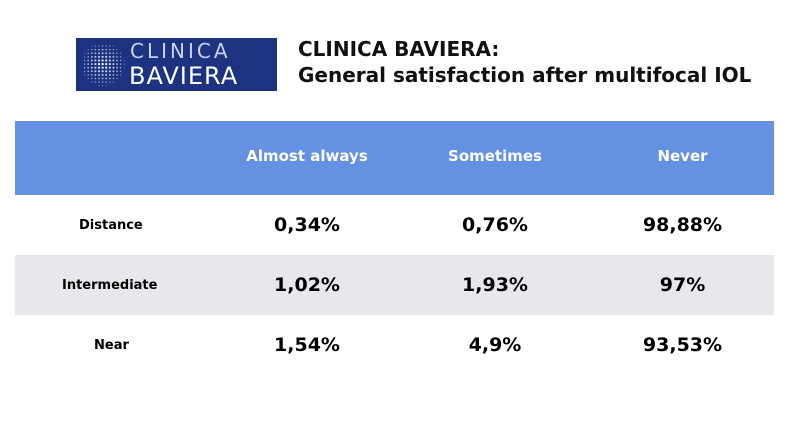 Image resolution: width=800 pixels, height=437 pixels. I want to click on row-label-cell: Distance, so click(115, 225).